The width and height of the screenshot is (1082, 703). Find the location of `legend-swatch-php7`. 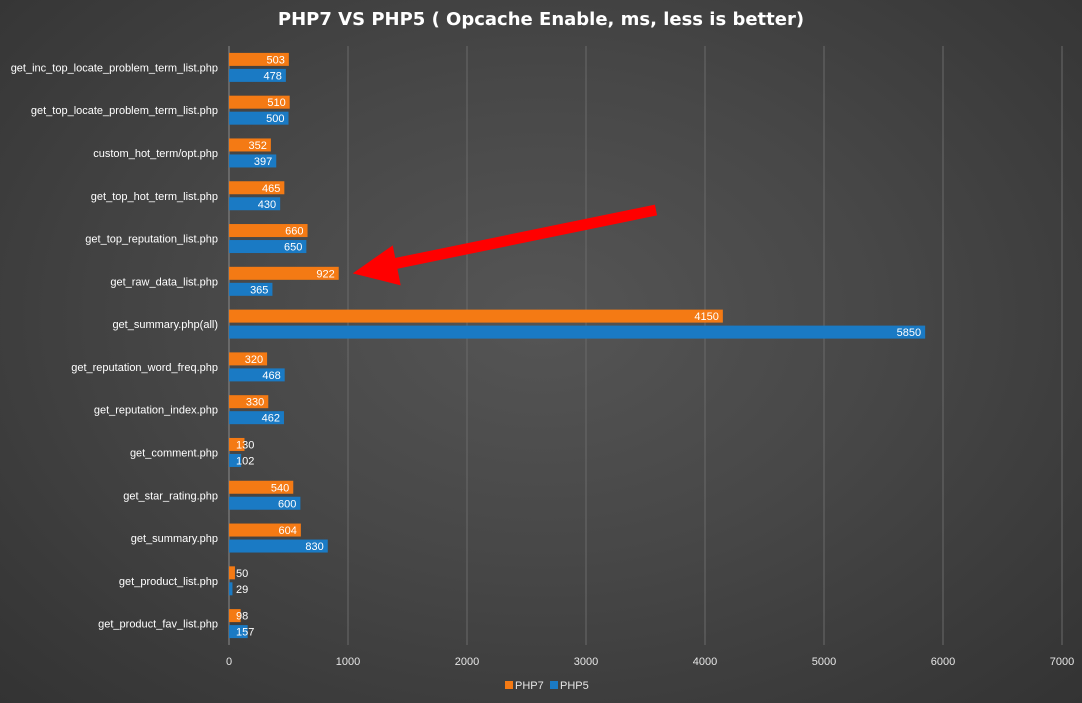

legend-swatch-php7 is located at coordinates (509, 685).